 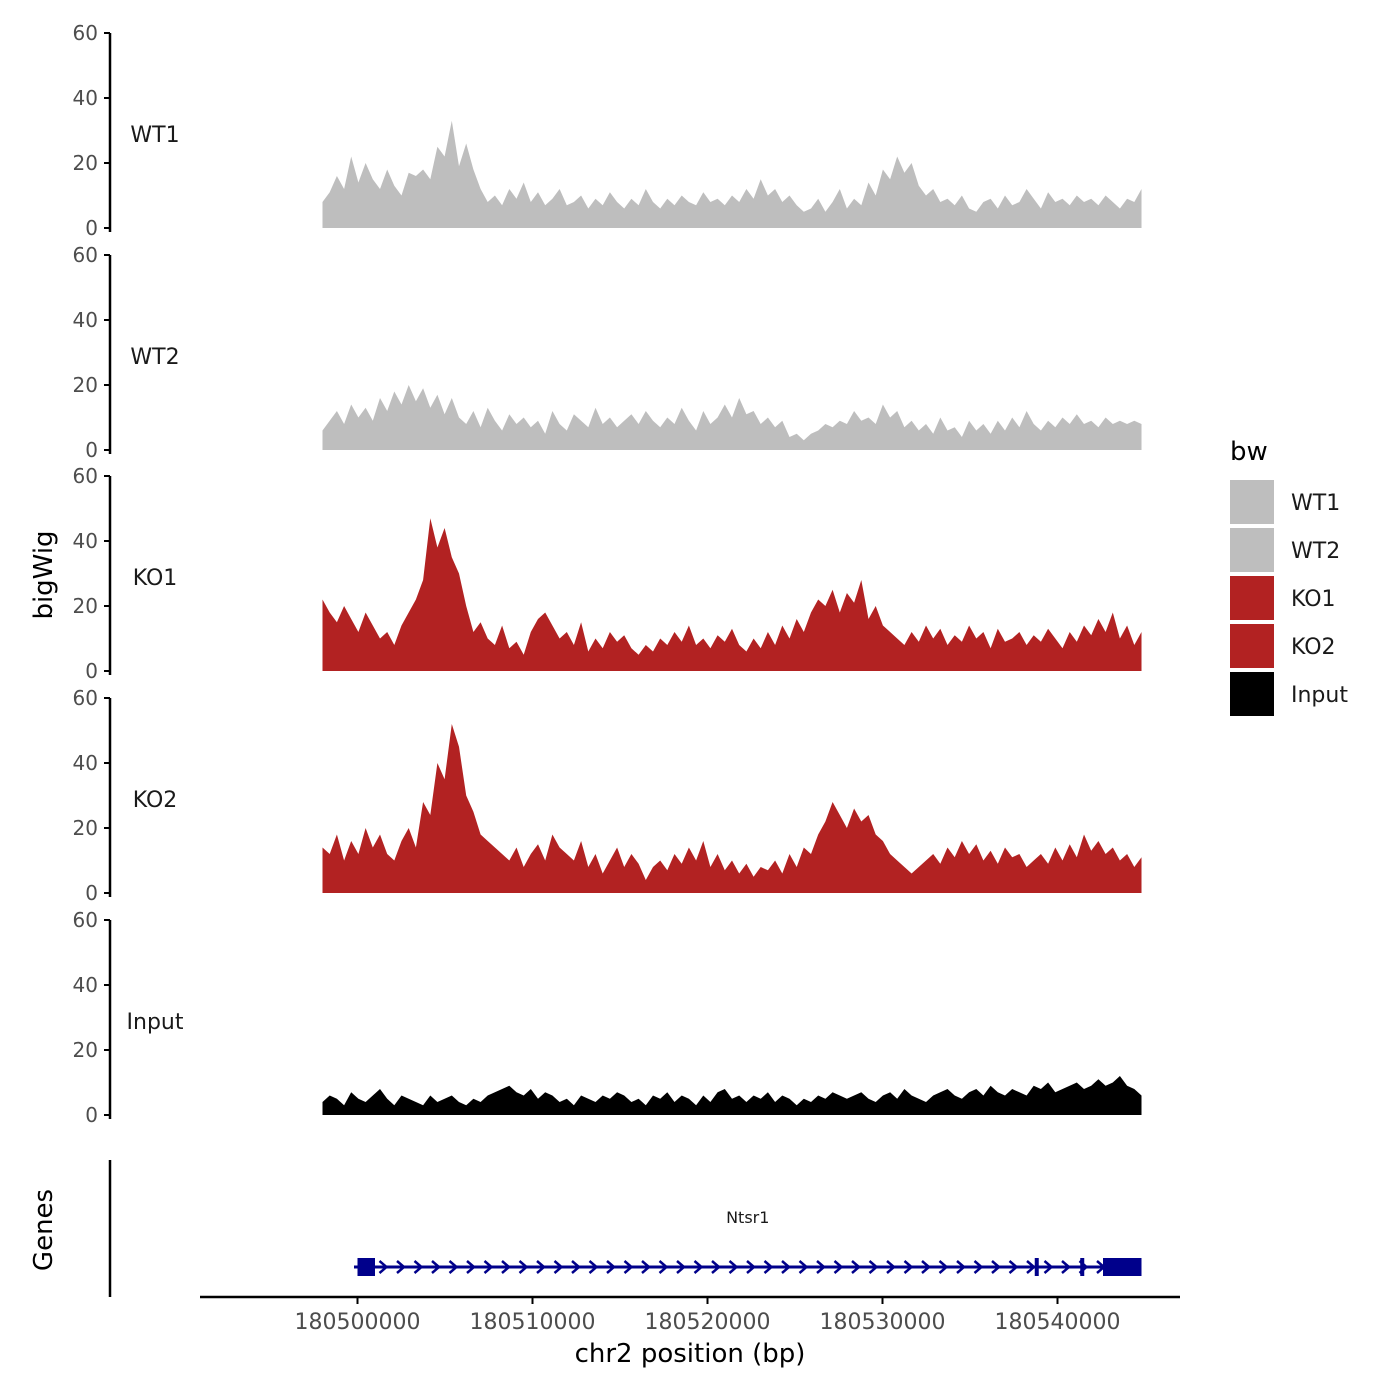 I want to click on x-tick-label: 180510000, so click(x=533, y=1322).